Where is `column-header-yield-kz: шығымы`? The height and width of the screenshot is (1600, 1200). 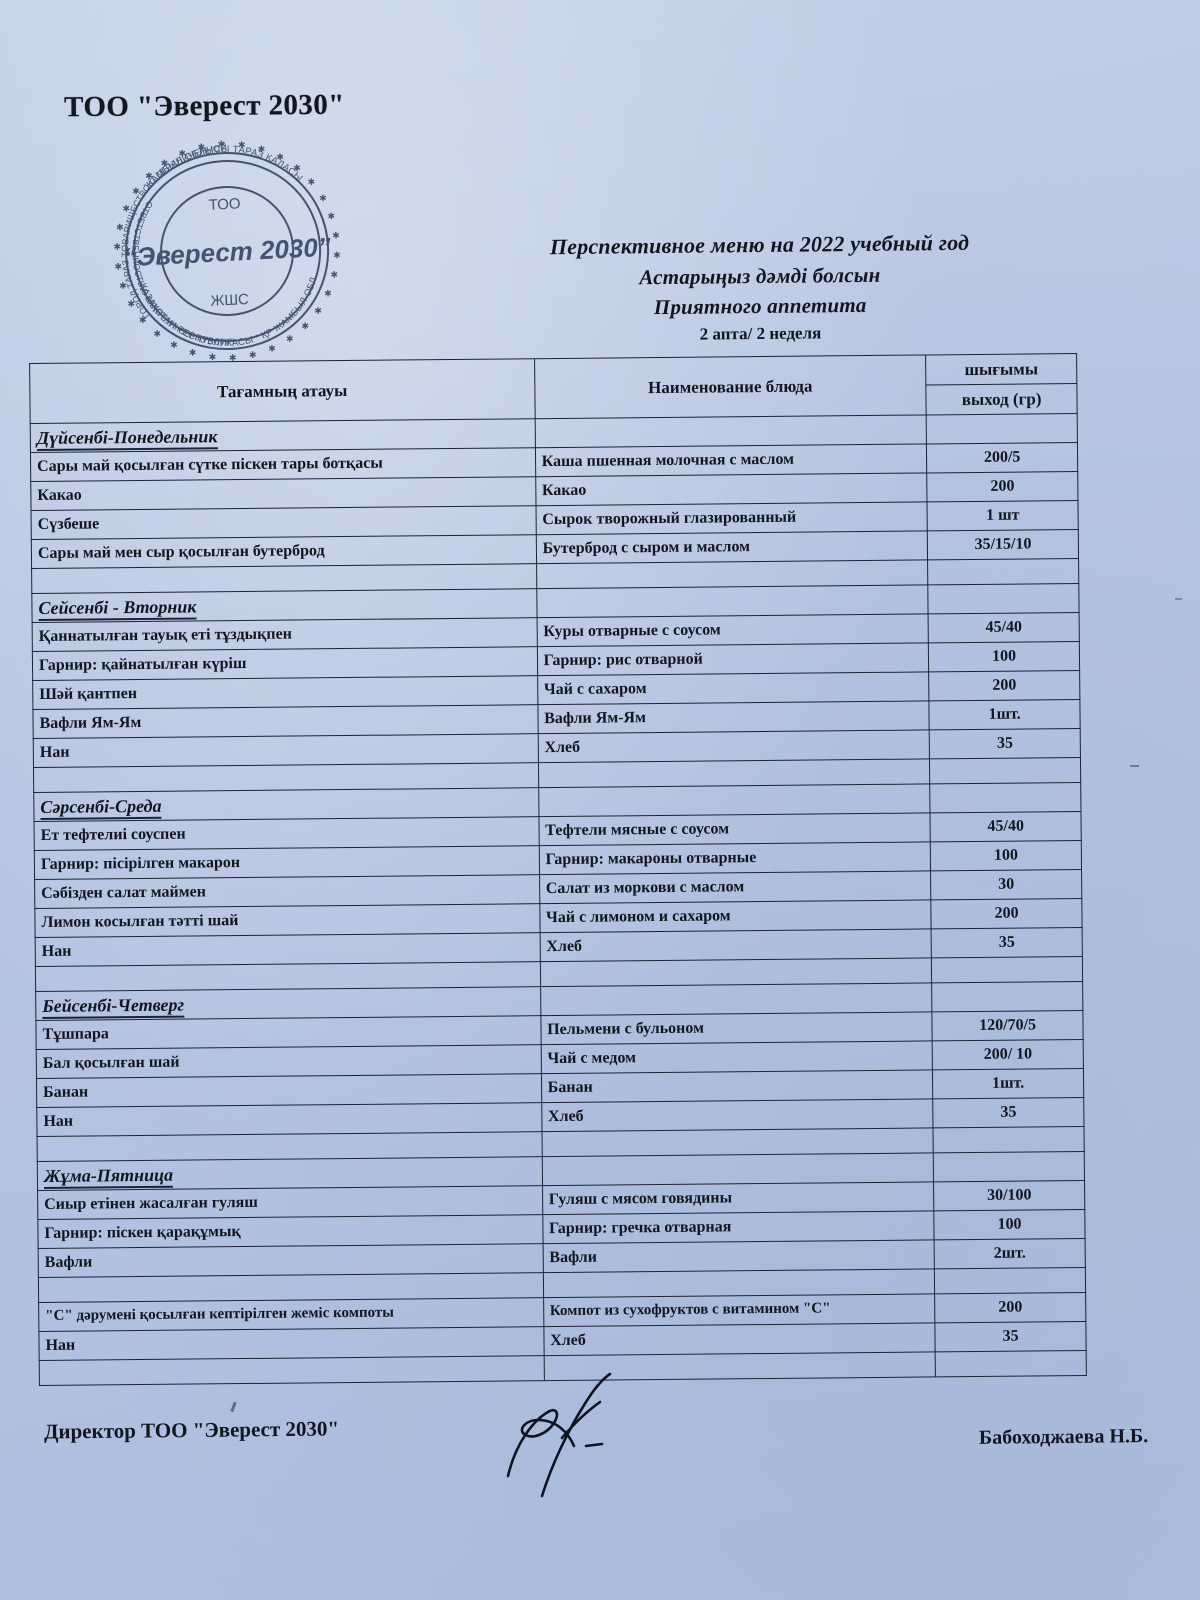 column-header-yield-kz: шығымы is located at coordinates (1001, 369).